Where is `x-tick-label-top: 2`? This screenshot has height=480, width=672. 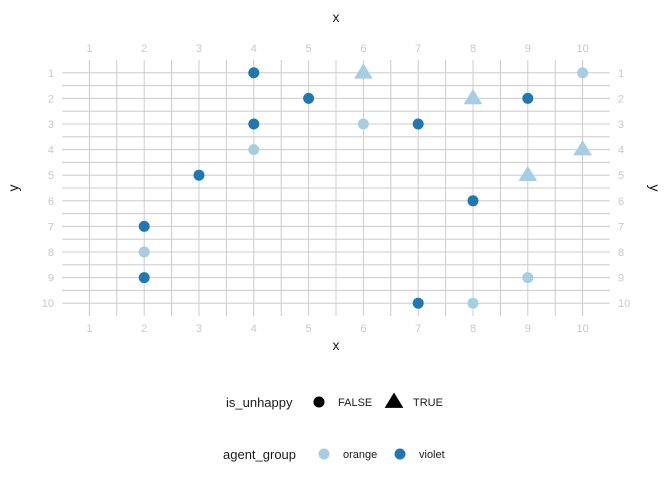 x-tick-label-top: 2 is located at coordinates (144, 49).